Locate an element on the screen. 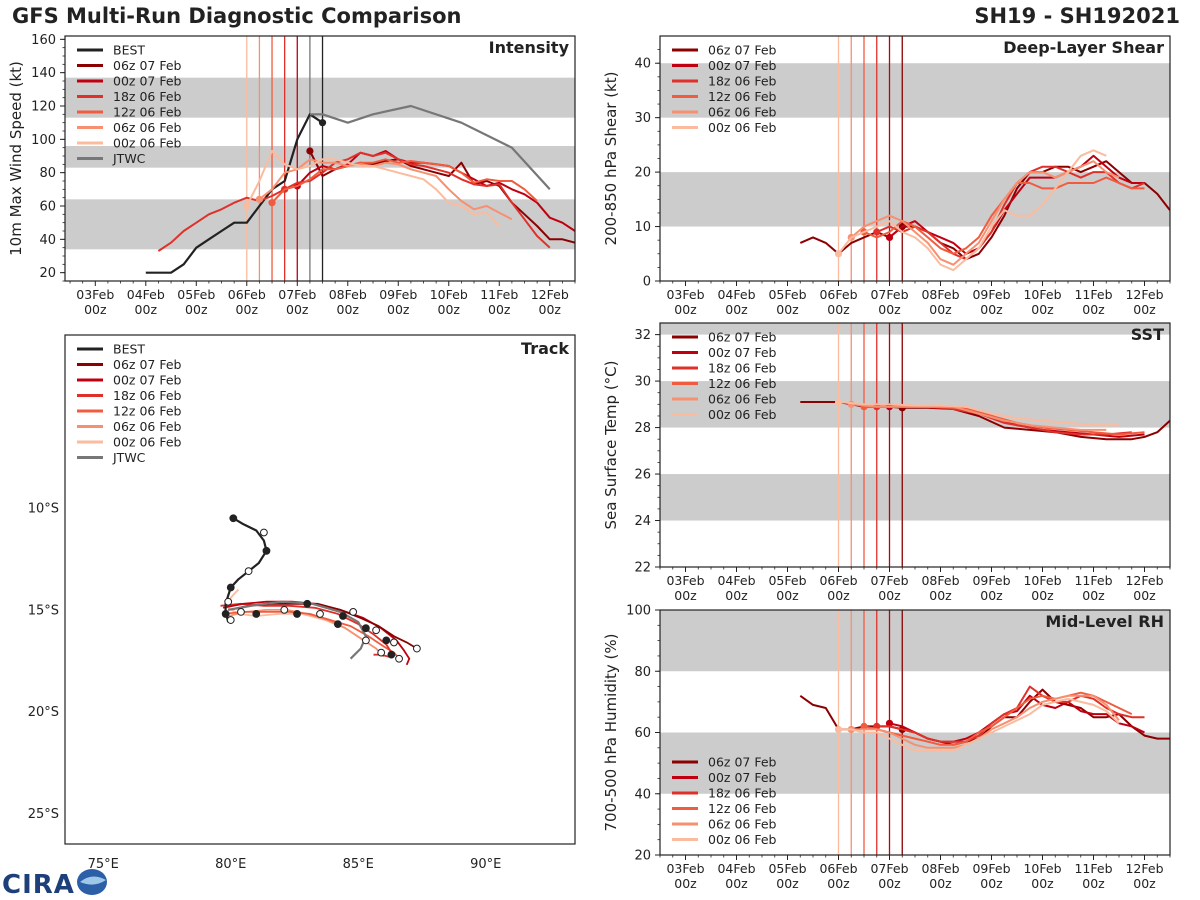  y-tick-label: 140 is located at coordinates (43, 73).